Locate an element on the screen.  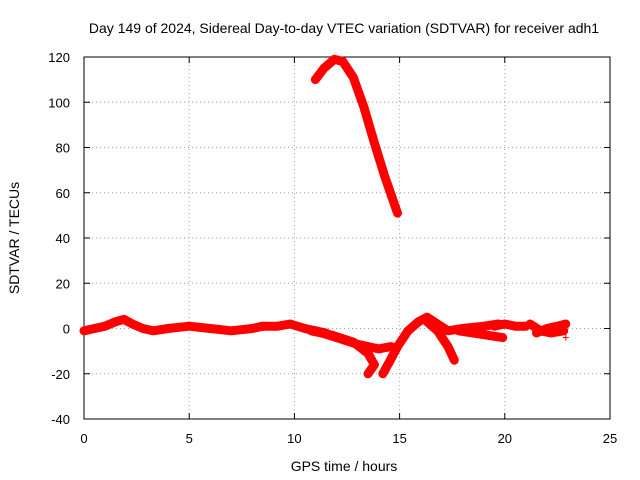
plus-marker is located at coordinates (565, 337).